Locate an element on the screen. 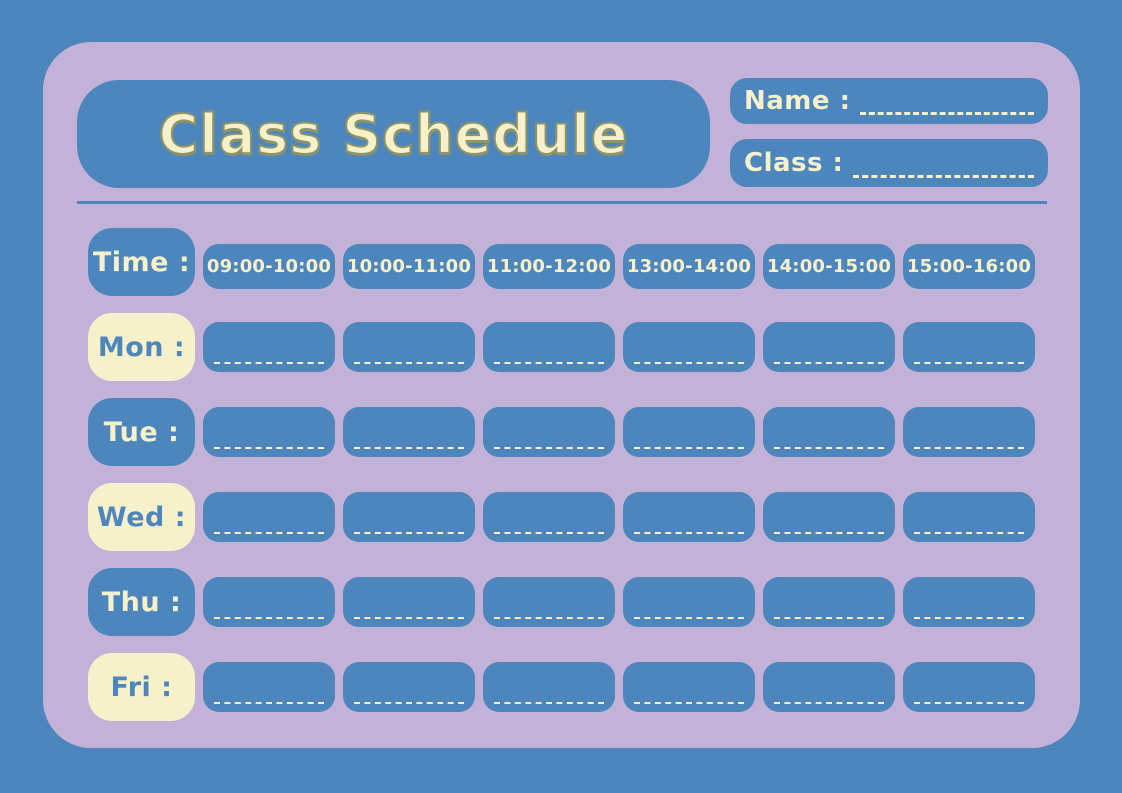 The width and height of the screenshot is (1122, 793). time-slot: 11:00-12:00 is located at coordinates (549, 266).